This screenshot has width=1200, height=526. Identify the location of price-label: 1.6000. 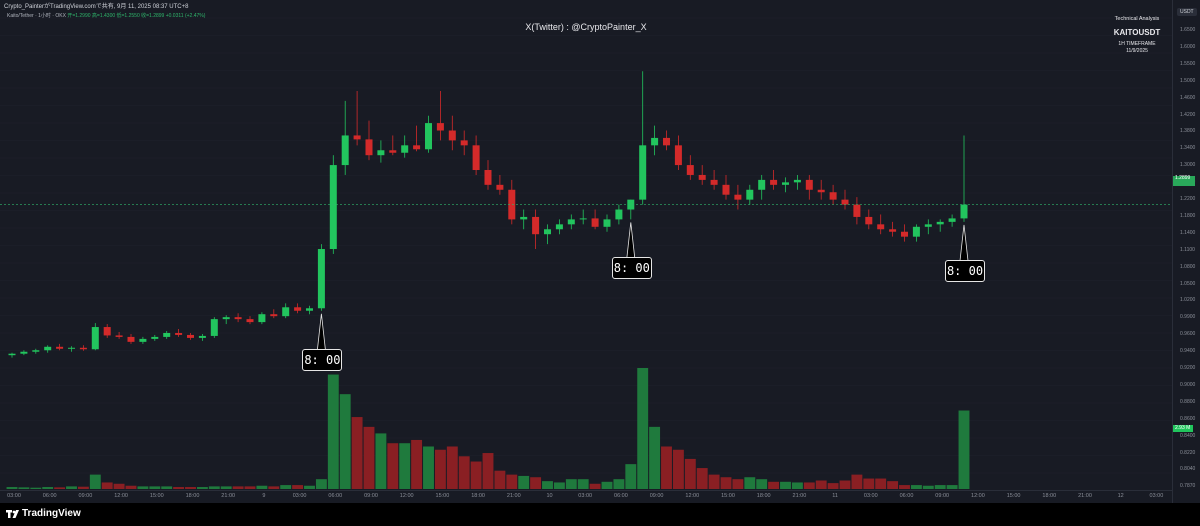
(1188, 46).